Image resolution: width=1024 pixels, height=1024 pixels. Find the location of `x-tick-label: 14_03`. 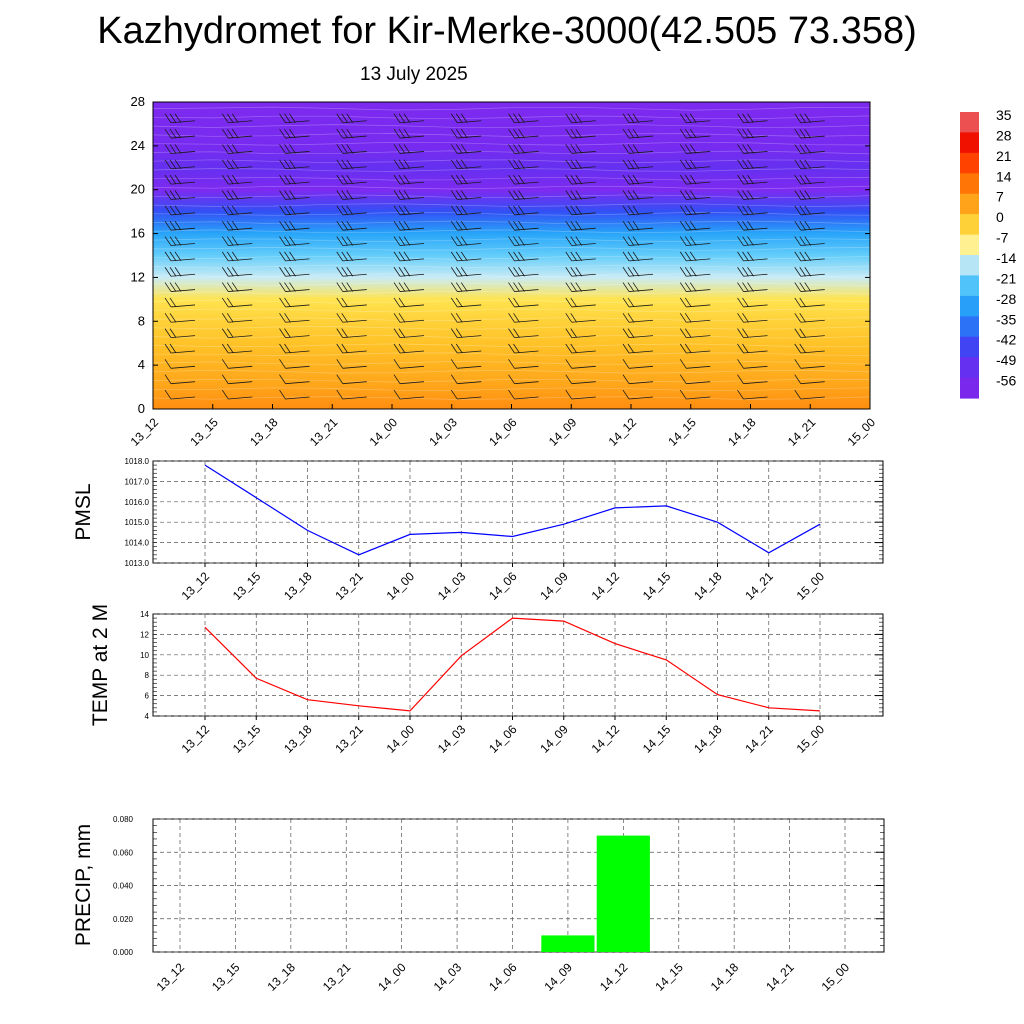

x-tick-label: 14_03 is located at coordinates (443, 432).